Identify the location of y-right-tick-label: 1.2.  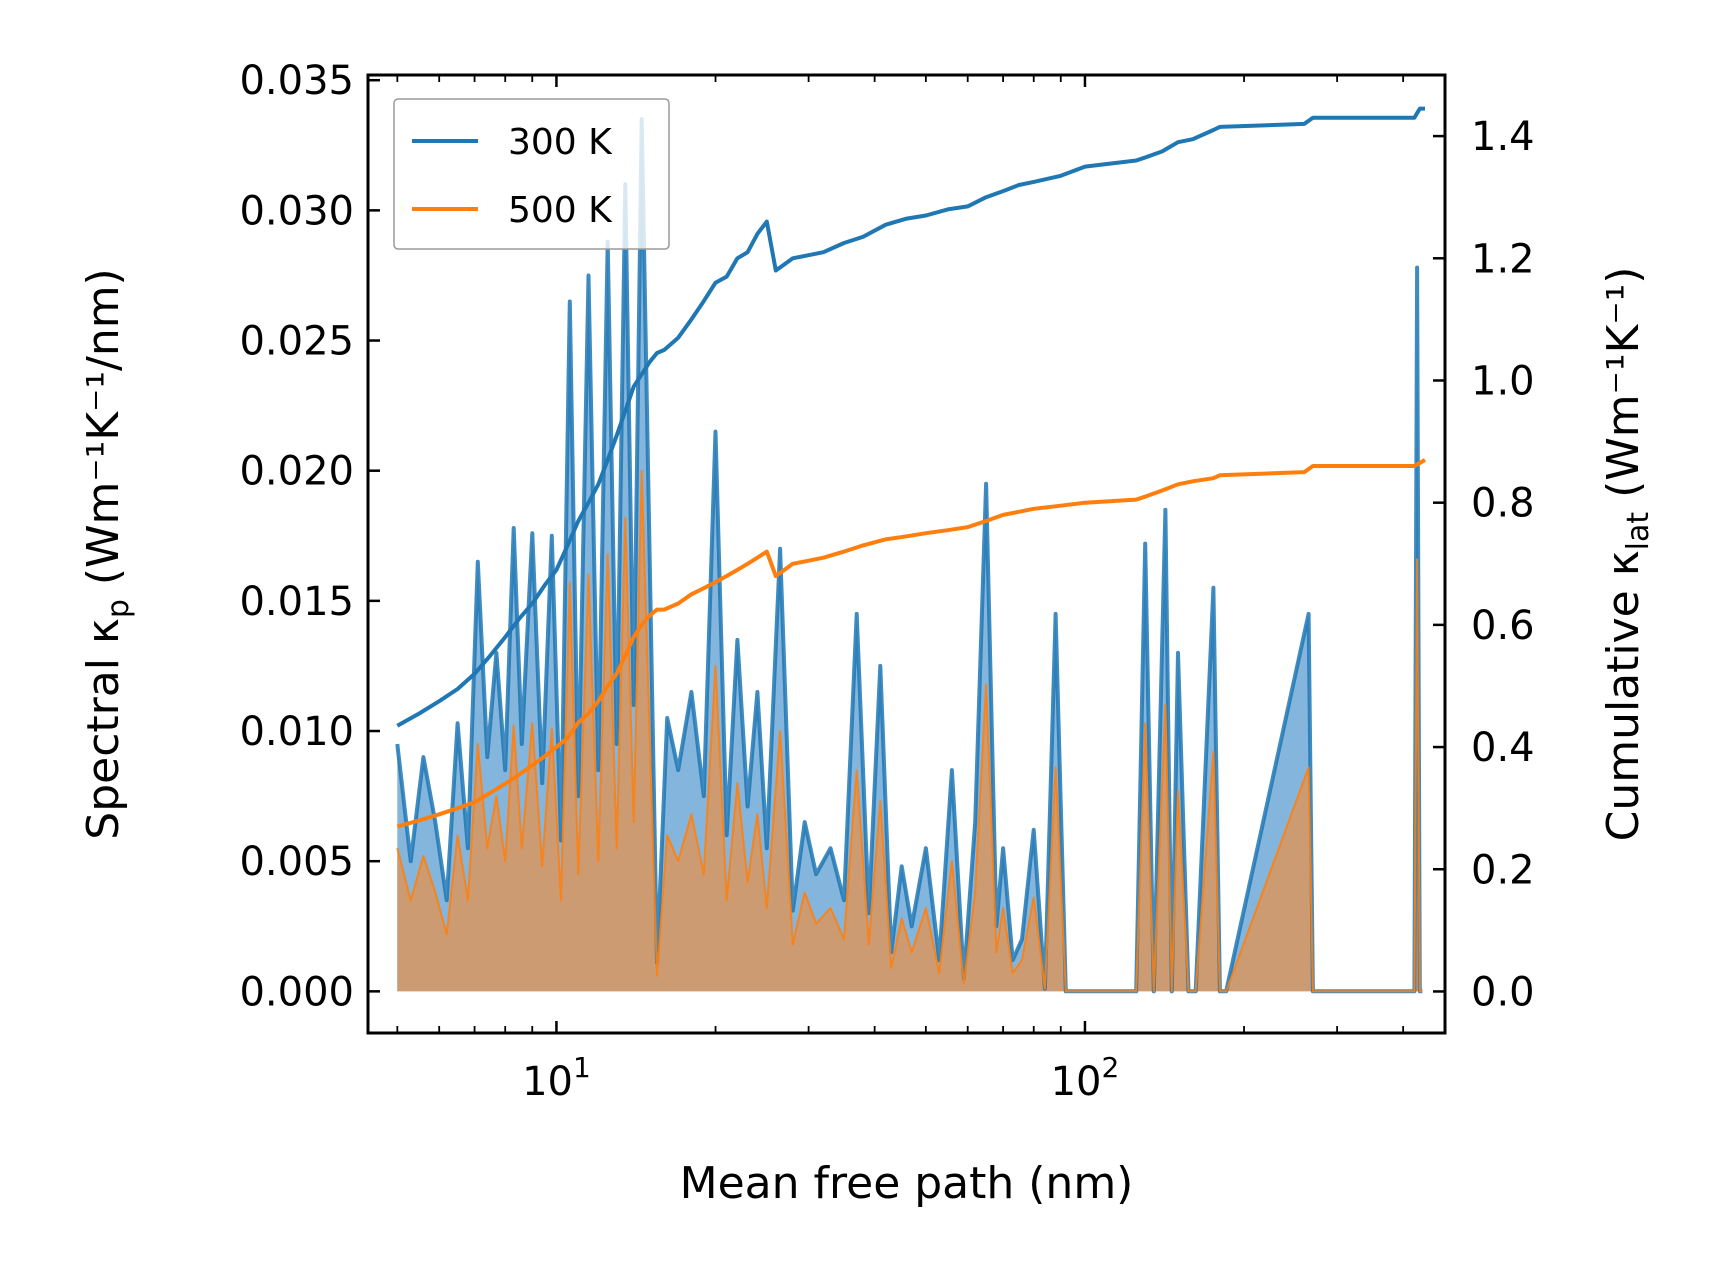
(1503, 259).